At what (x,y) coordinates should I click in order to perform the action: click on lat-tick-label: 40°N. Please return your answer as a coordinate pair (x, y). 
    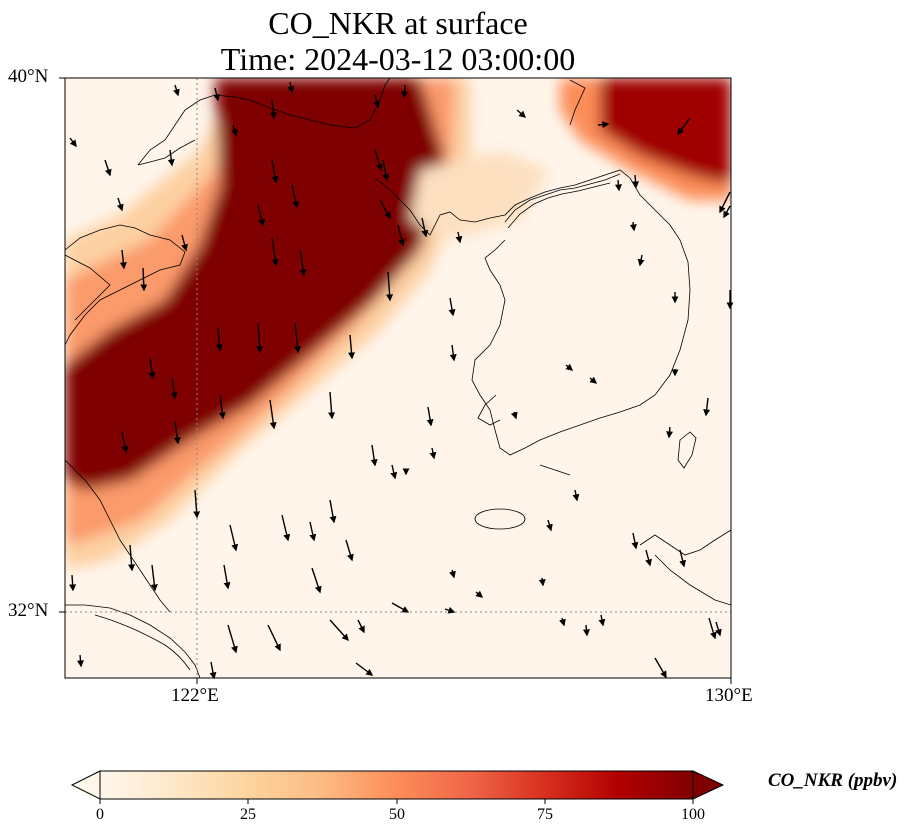
    Looking at the image, I should click on (28, 76).